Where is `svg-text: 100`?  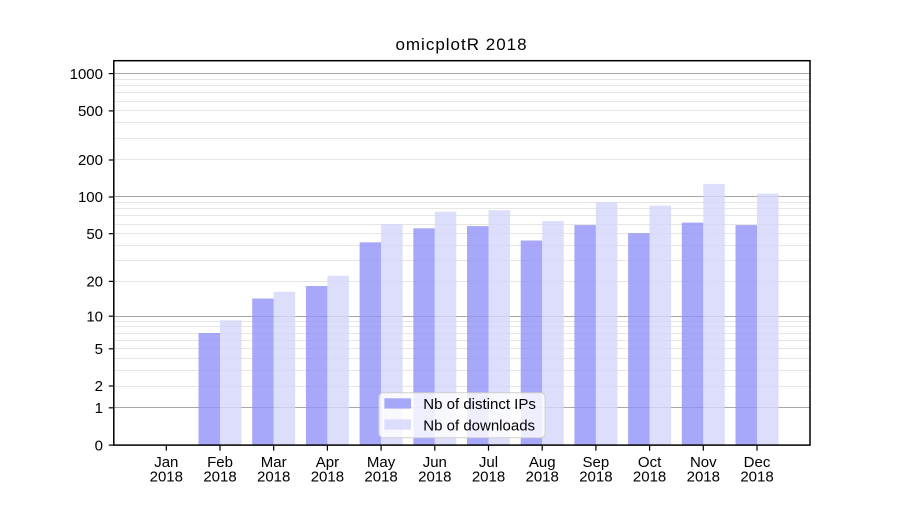 svg-text: 100 is located at coordinates (90, 197).